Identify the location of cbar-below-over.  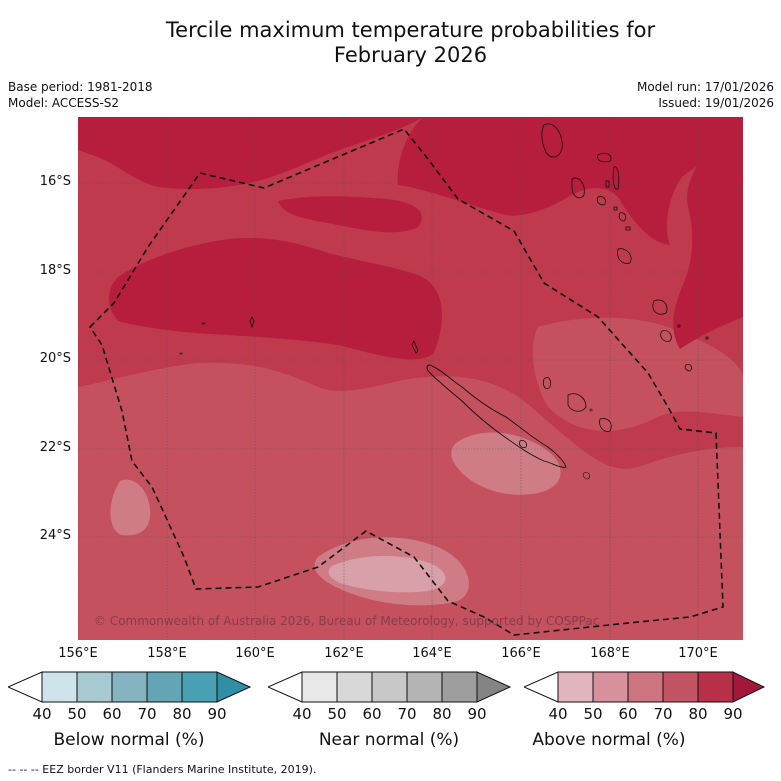
(234, 687).